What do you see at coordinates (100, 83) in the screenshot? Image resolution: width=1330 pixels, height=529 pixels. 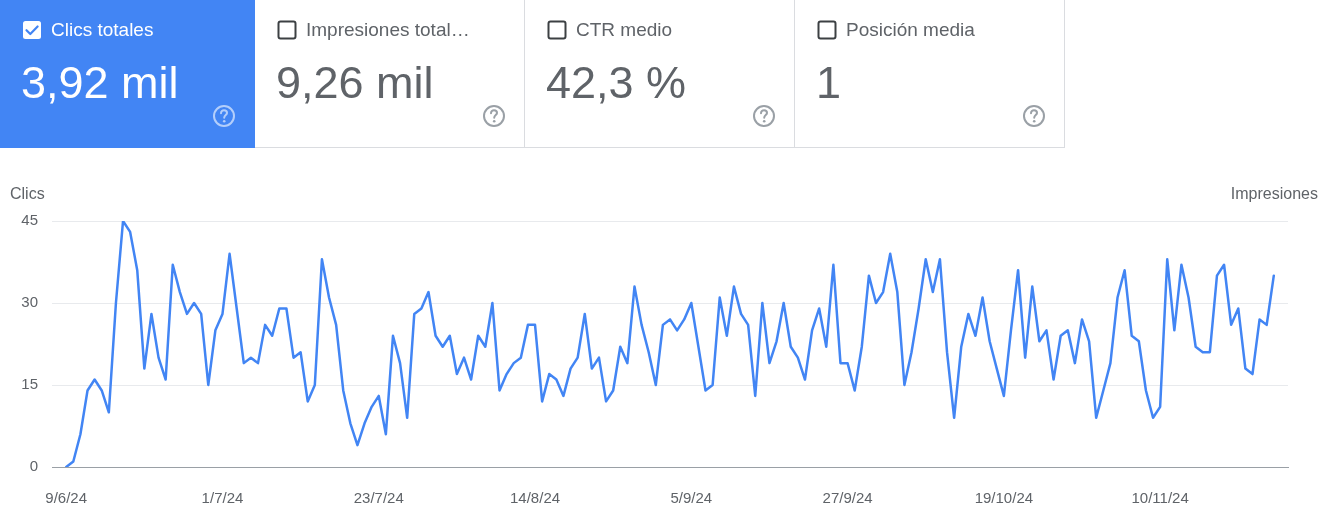 I see `text: 3,92 mil` at bounding box center [100, 83].